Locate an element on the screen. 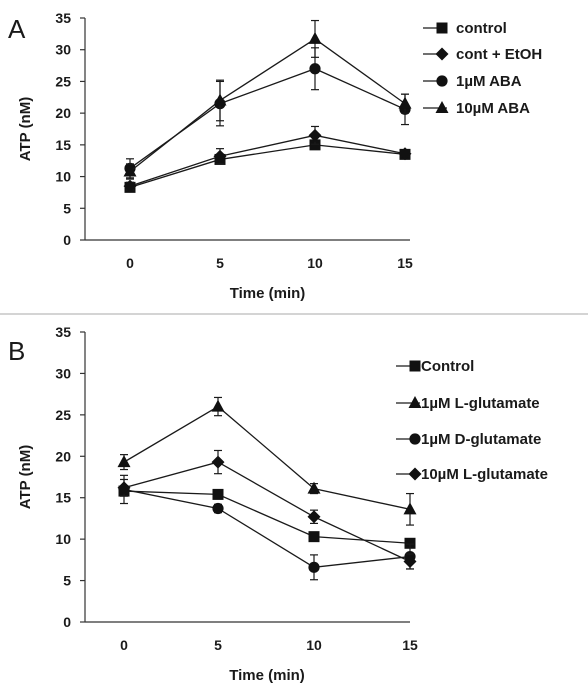 Image resolution: width=588 pixels, height=700 pixels. legend-label: Control is located at coordinates (447, 366).